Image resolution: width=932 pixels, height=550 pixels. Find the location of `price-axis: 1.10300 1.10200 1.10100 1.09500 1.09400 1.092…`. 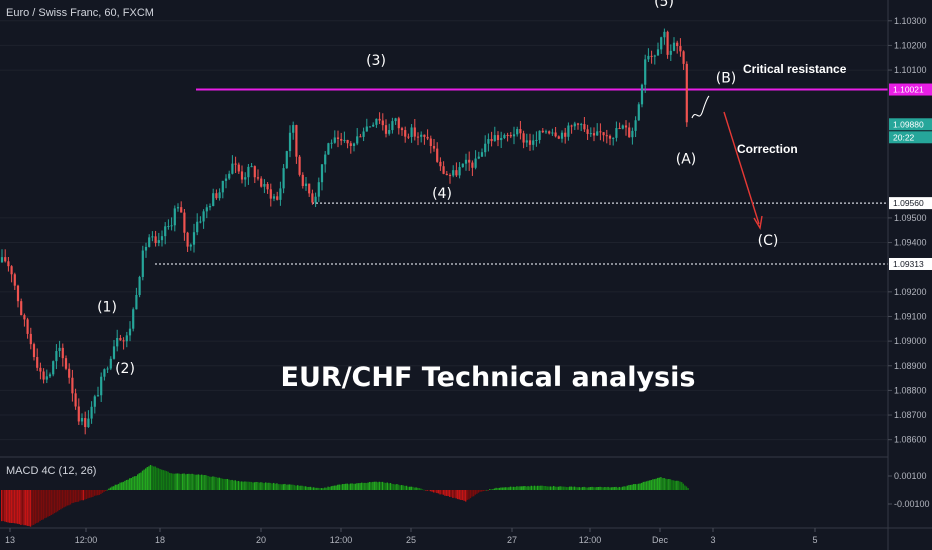

price-axis: 1.10300 1.10200 1.10100 1.09500 1.09400 1.092… is located at coordinates (907, 230).